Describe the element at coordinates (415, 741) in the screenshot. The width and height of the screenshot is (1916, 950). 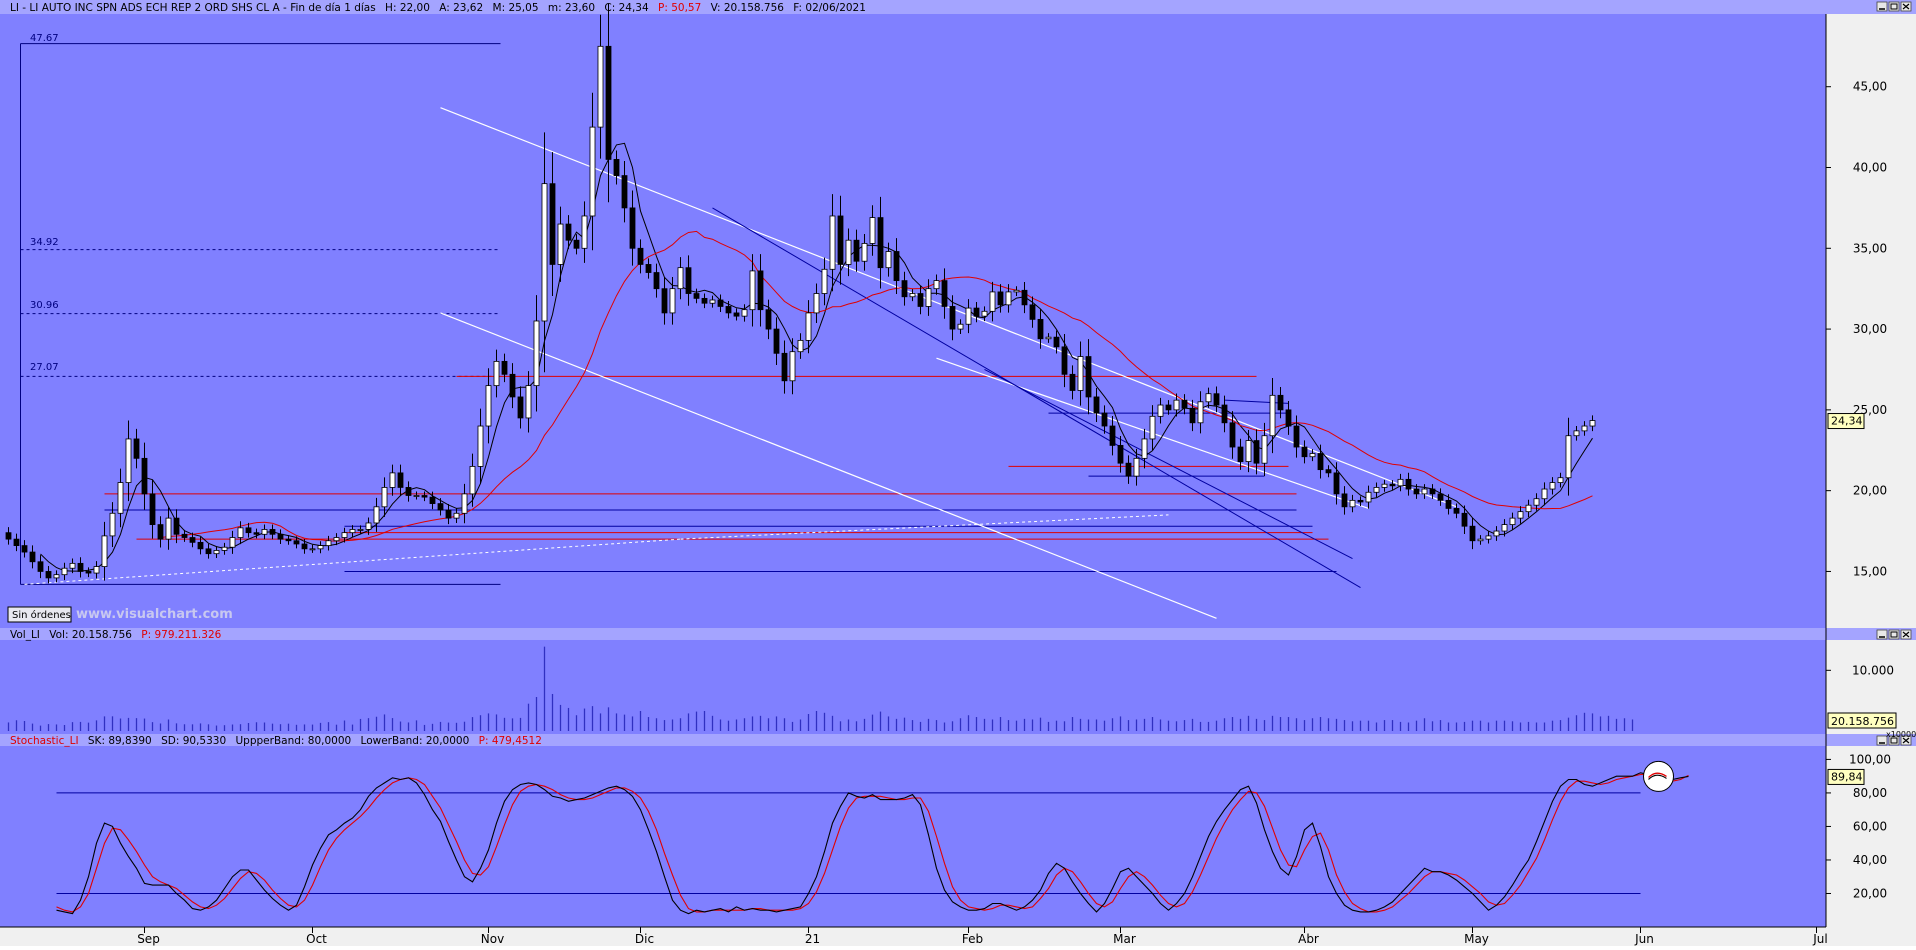
I see `stochastic-lower-band: LowerBand: 20,0000` at that location.